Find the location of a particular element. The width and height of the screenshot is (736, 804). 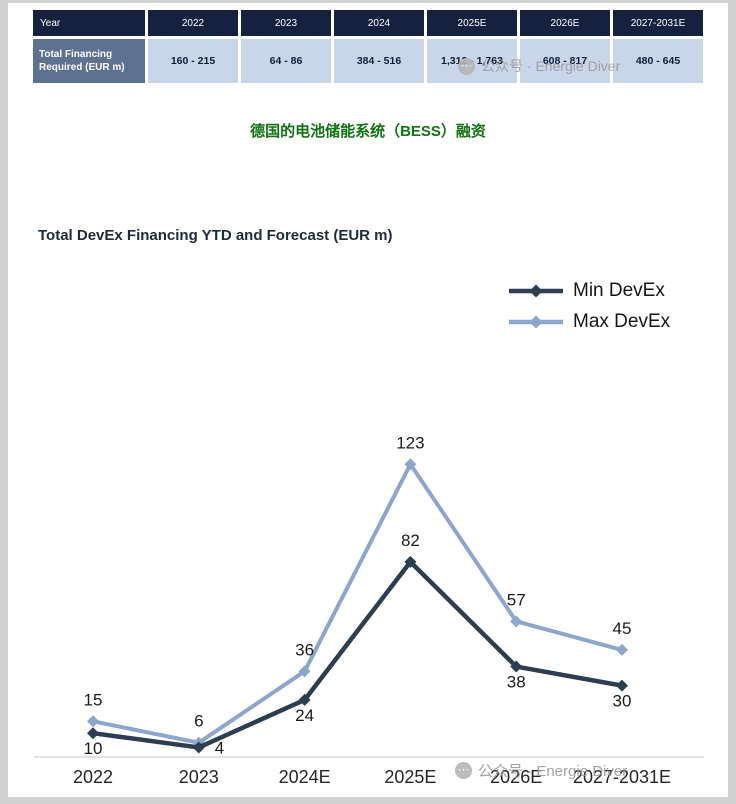

x-axis-label: 2025E is located at coordinates (410, 777).